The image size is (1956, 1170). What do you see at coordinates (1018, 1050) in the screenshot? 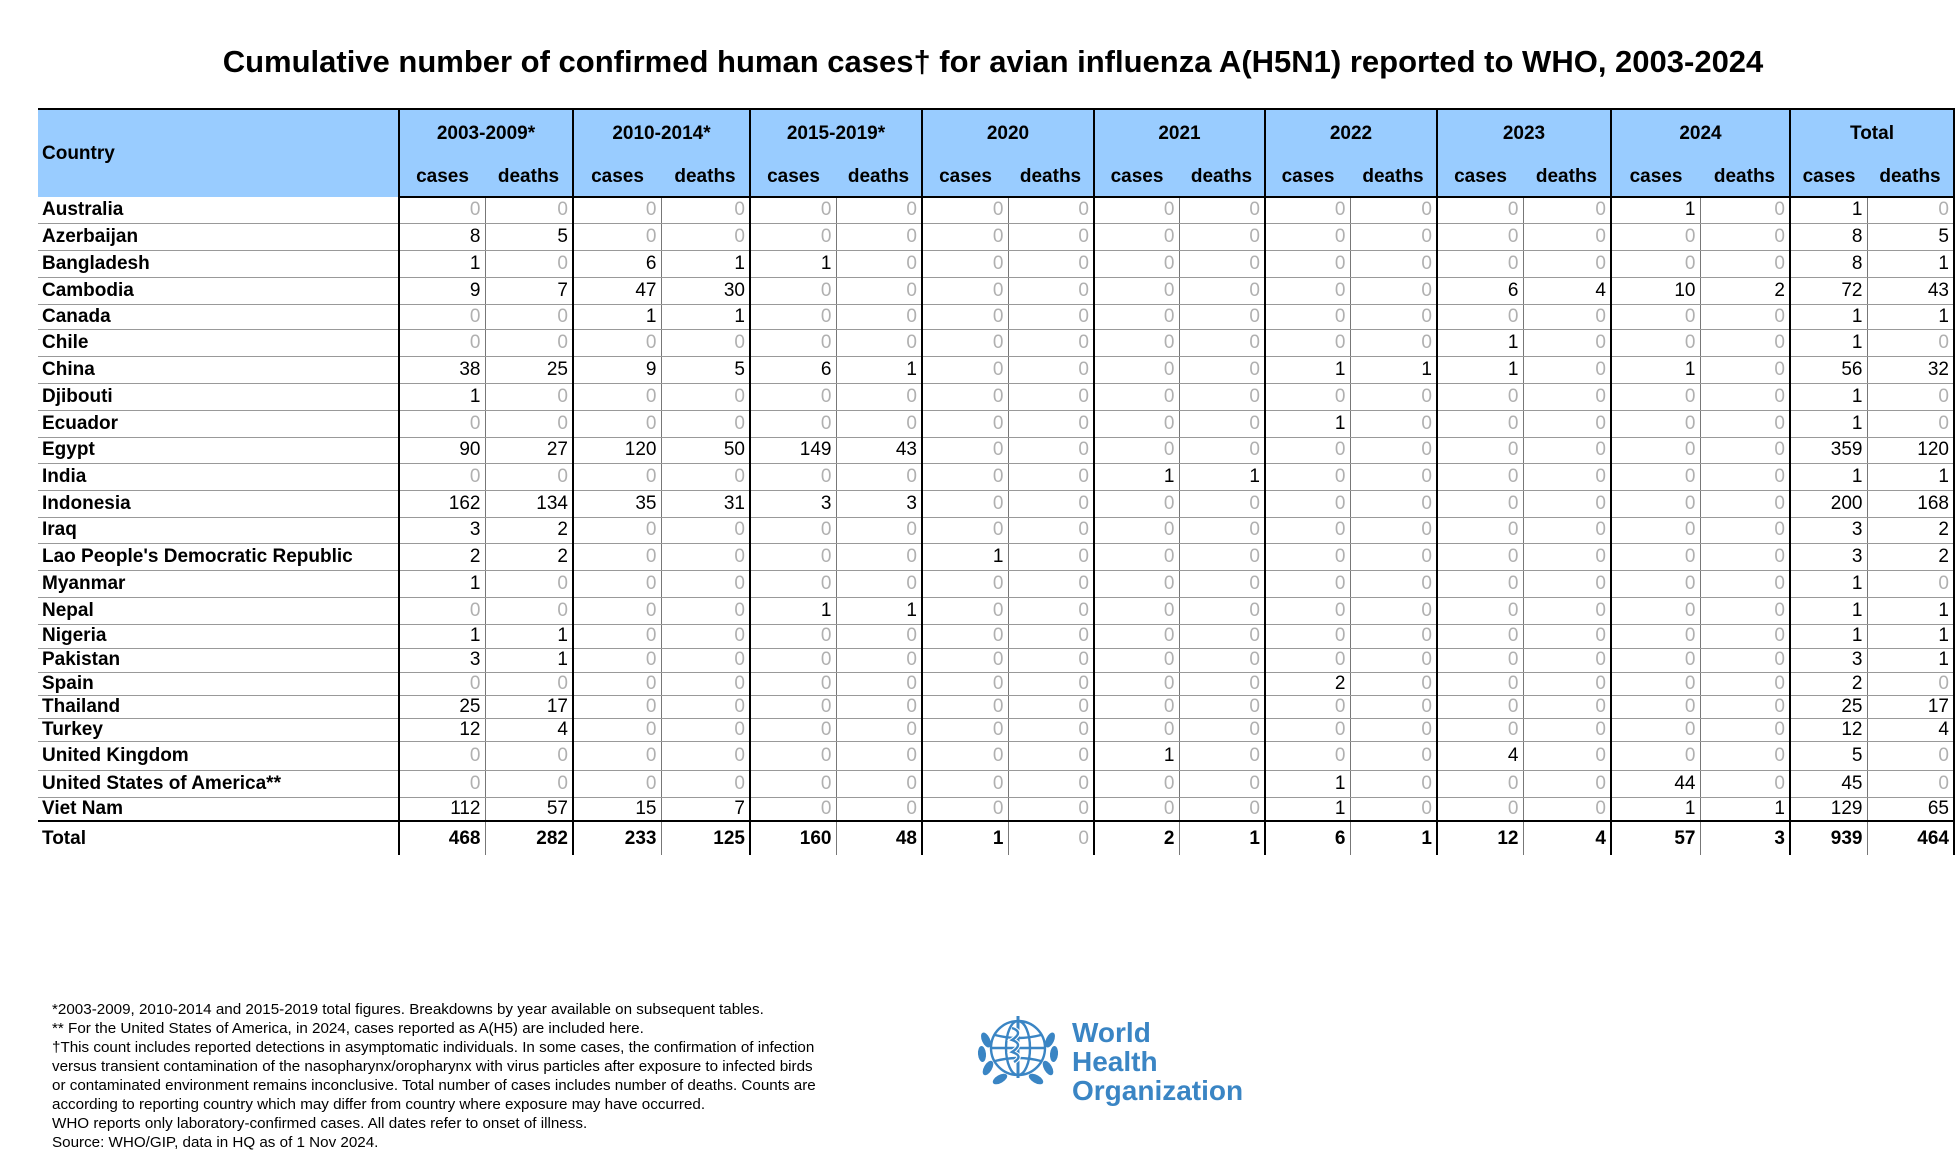
I see `who-emblem-icon` at bounding box center [1018, 1050].